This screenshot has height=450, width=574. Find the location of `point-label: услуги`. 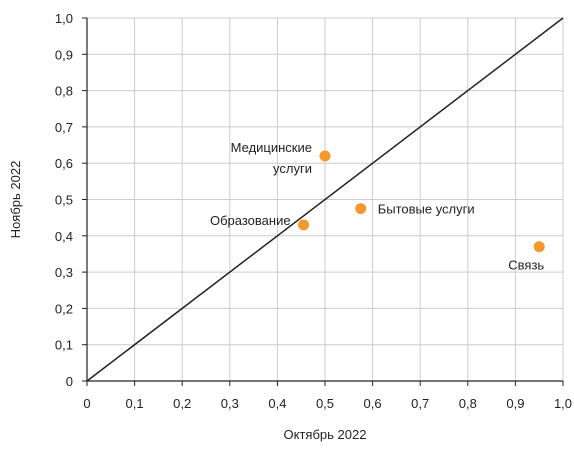

point-label: услуги is located at coordinates (292, 168).